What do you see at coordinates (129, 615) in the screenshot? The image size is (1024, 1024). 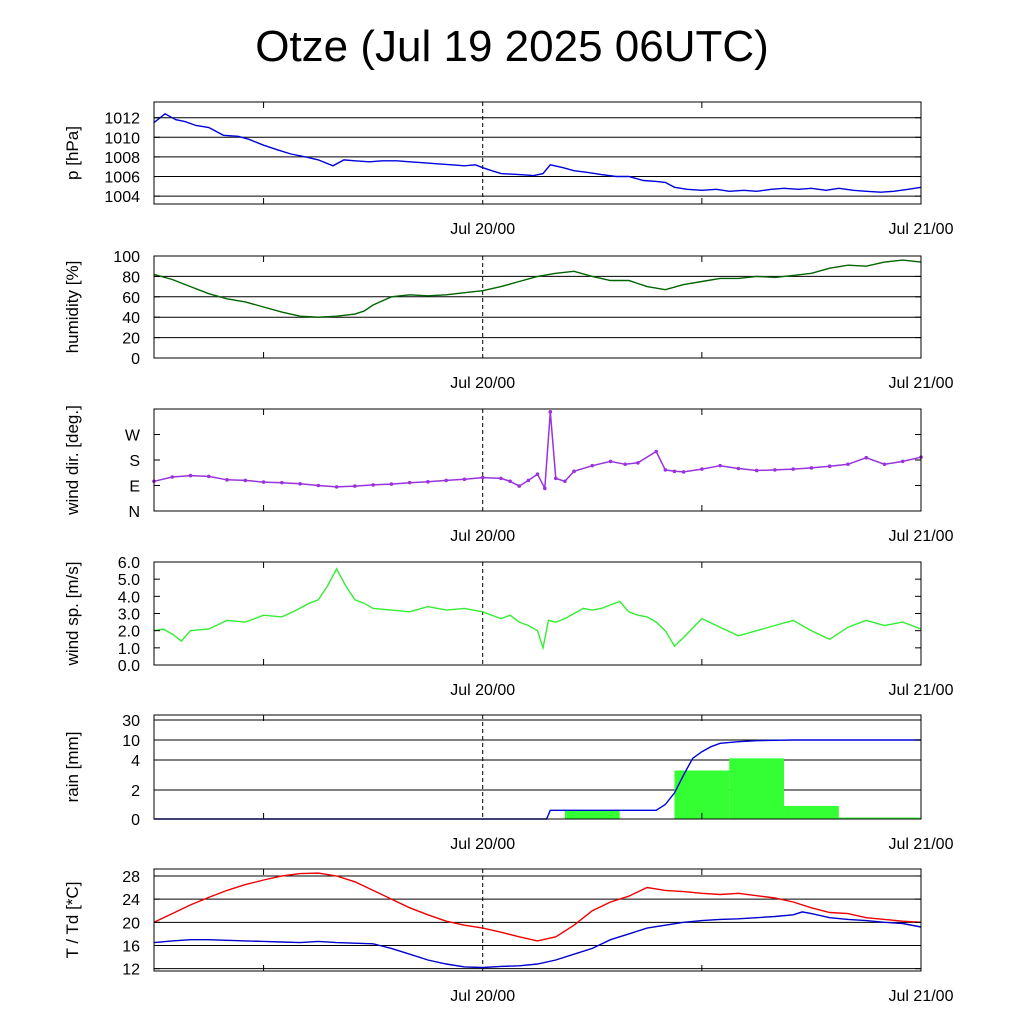 I see `wind_speed-ytick-label: 3.0` at bounding box center [129, 615].